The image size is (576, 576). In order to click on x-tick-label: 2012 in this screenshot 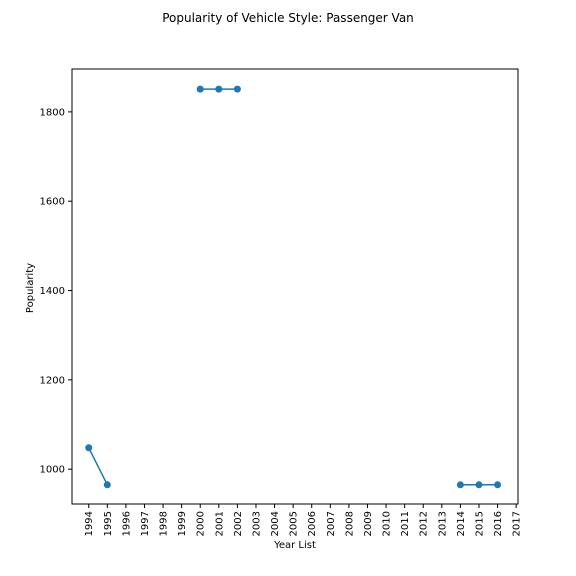, I will do `click(424, 523)`.